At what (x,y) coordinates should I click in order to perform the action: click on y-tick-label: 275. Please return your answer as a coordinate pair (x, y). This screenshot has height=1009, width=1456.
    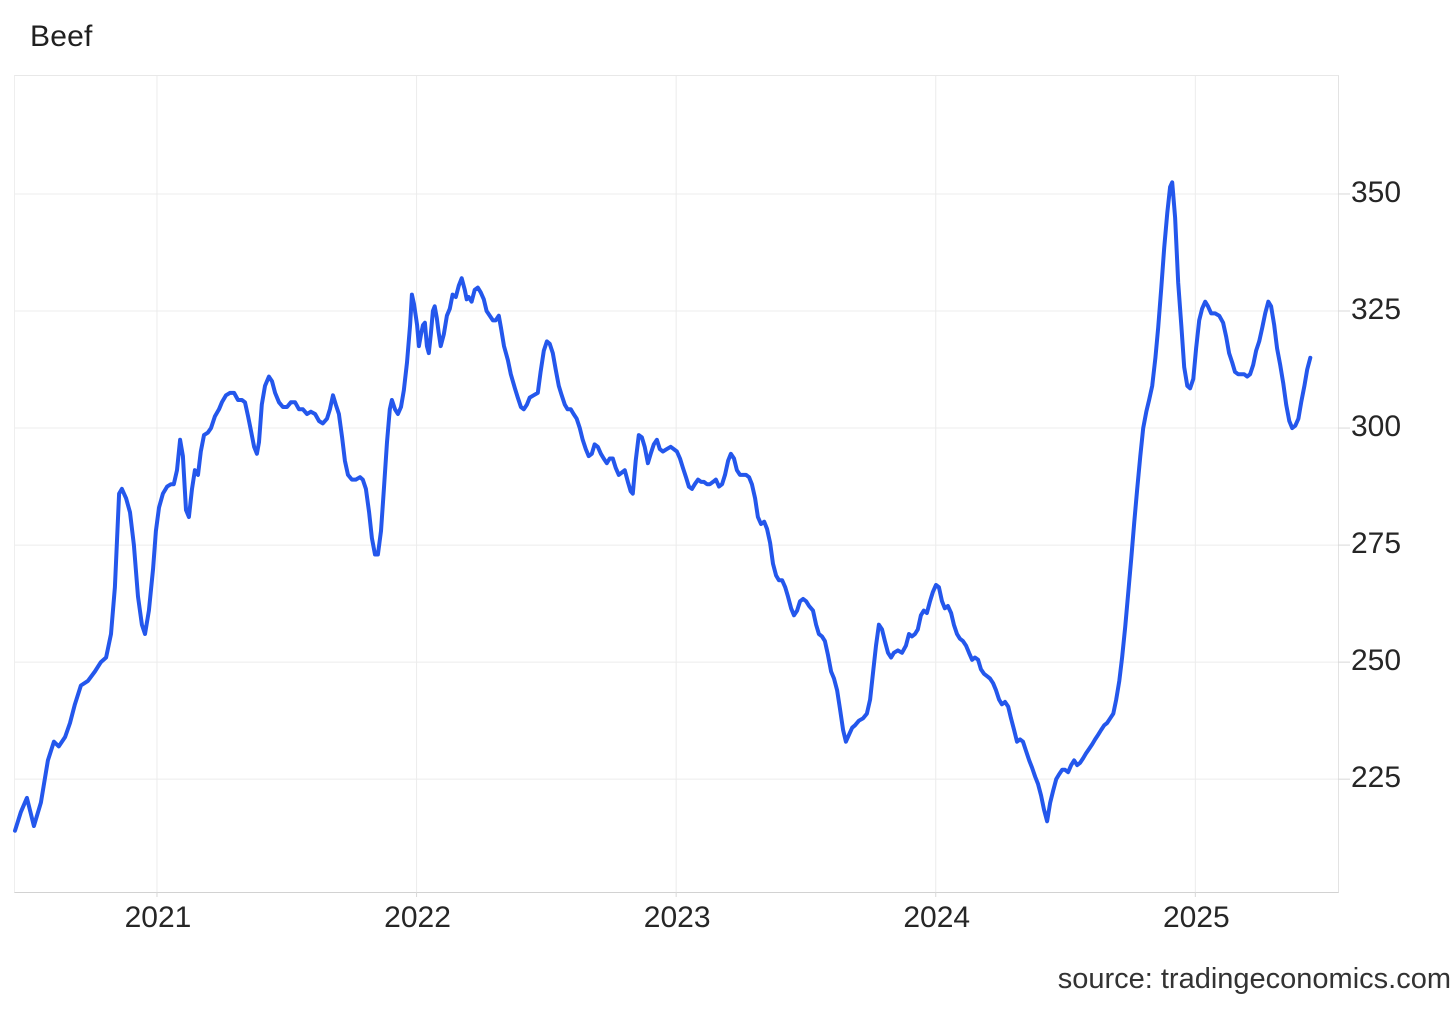
    Looking at the image, I should click on (1376, 544).